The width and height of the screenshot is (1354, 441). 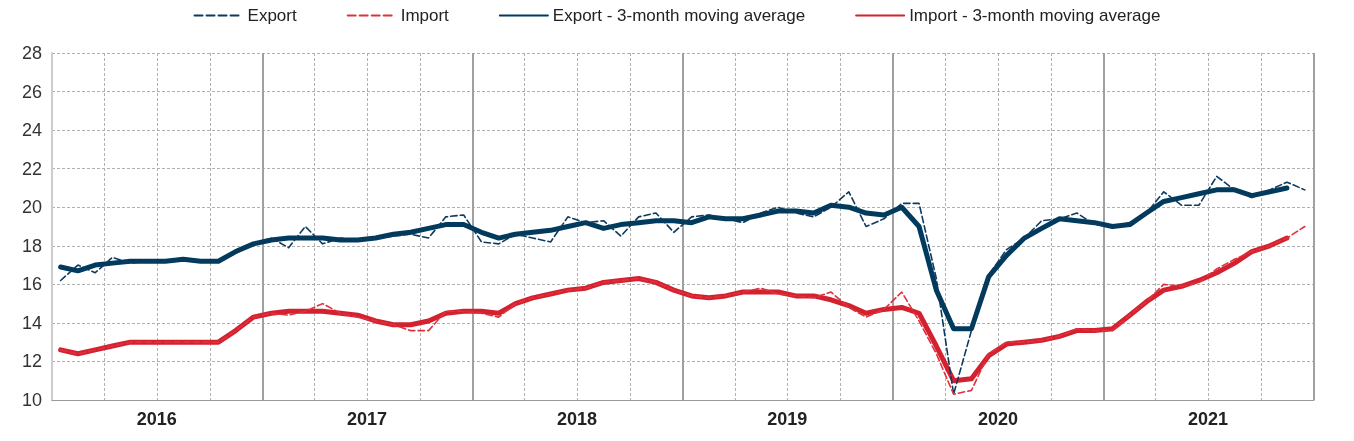 What do you see at coordinates (31, 284) in the screenshot?
I see `y-tick-label: 16` at bounding box center [31, 284].